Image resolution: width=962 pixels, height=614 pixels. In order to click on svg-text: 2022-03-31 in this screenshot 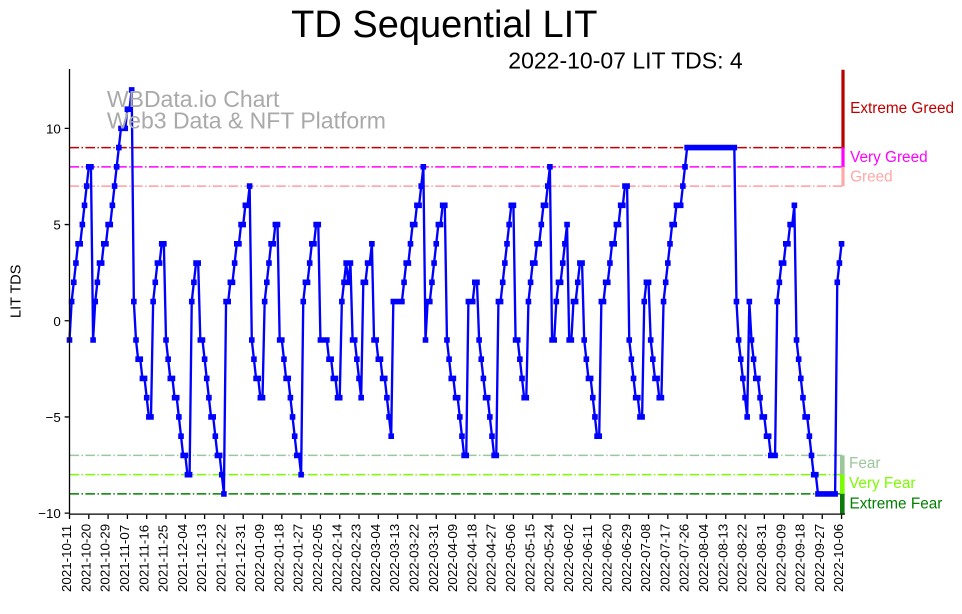, I will do `click(433, 558)`.